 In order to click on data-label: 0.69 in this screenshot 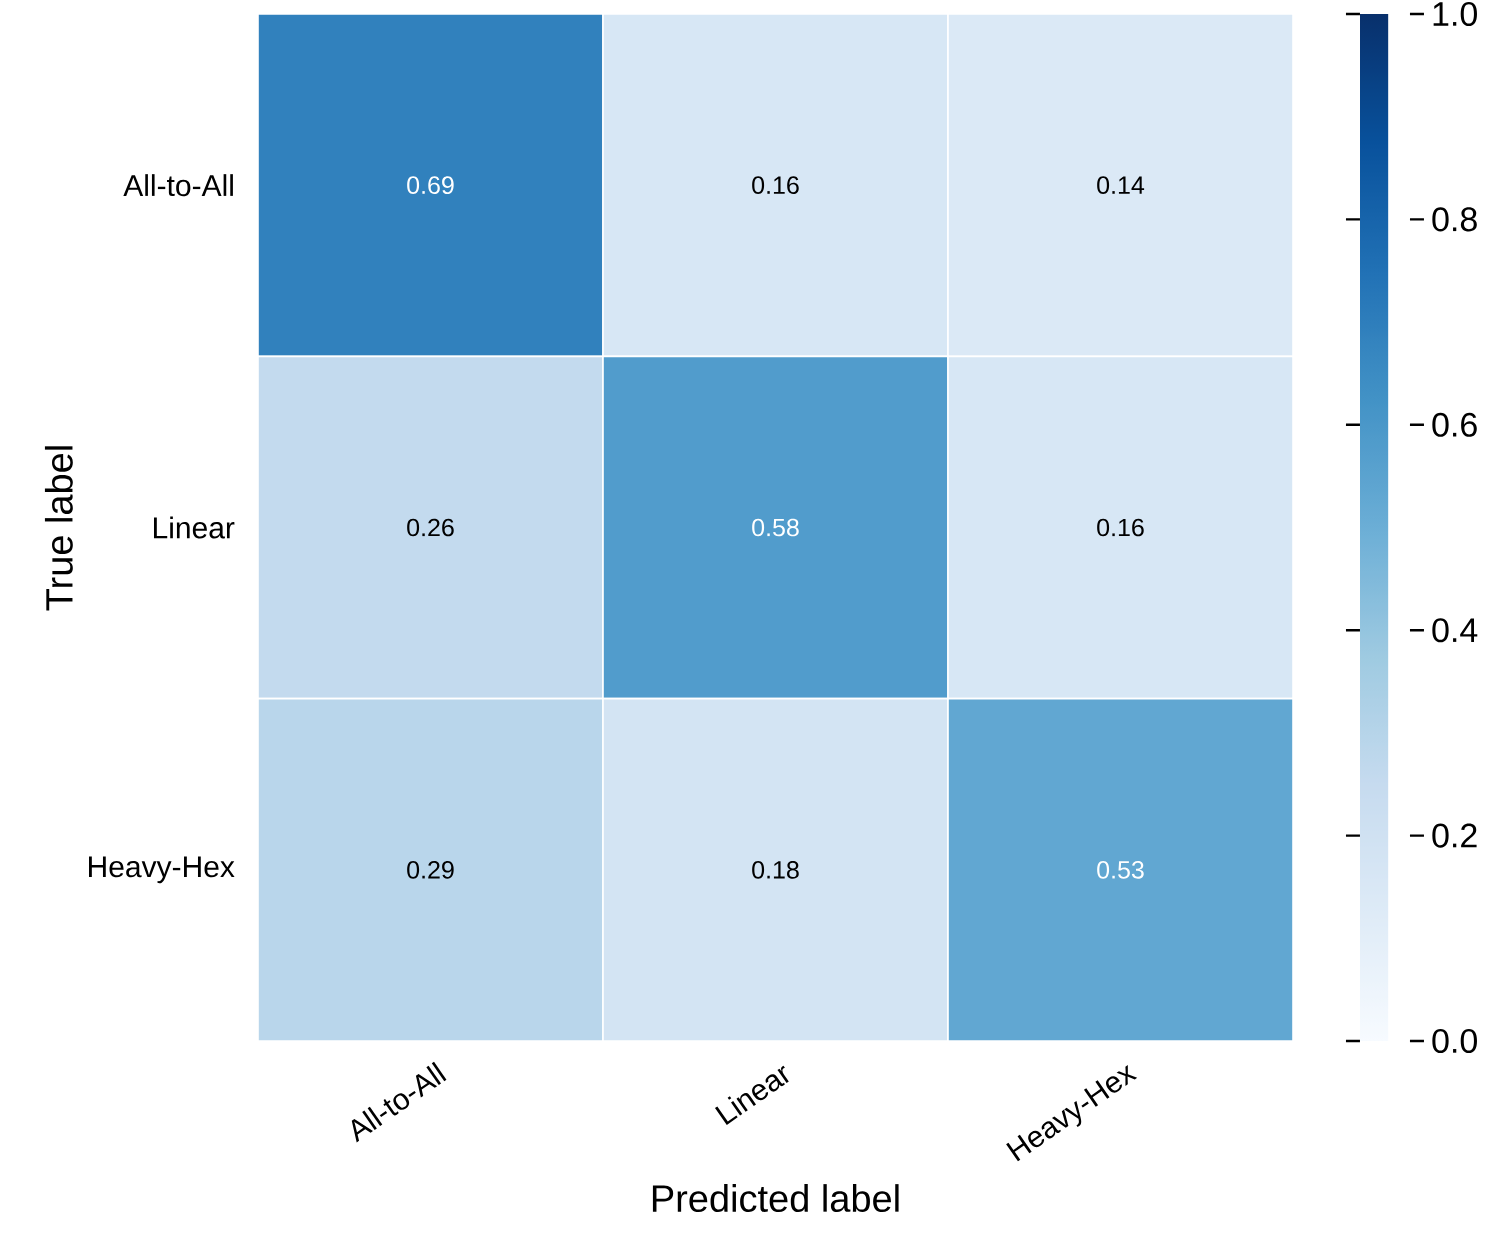, I will do `click(430, 185)`.